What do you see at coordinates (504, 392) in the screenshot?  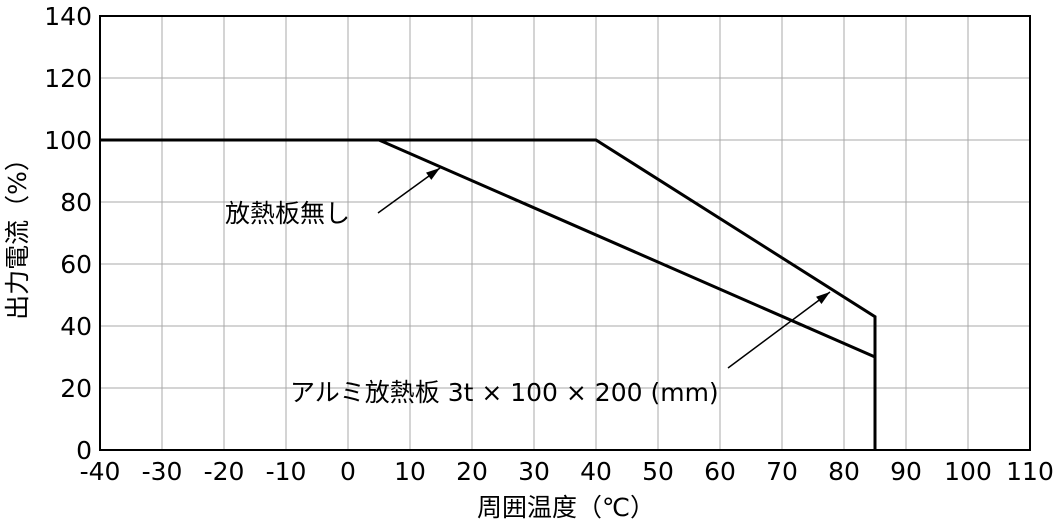 I see `annotation-label-1: アルミ放熱板 3t × 100 × 200 (mm)` at bounding box center [504, 392].